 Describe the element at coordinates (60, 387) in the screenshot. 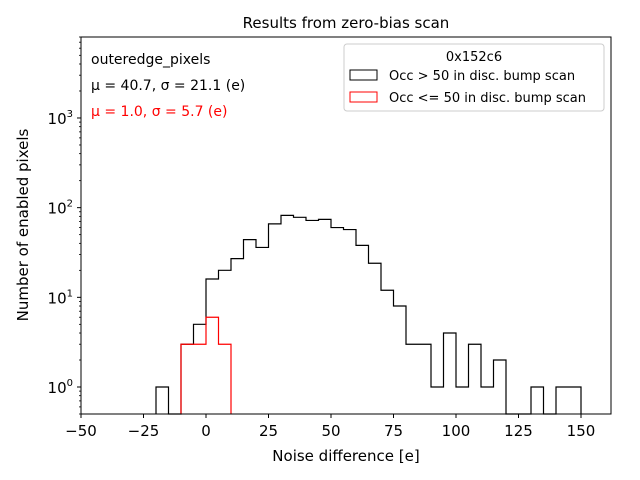

I see `y-tick-label: 10⁰` at that location.